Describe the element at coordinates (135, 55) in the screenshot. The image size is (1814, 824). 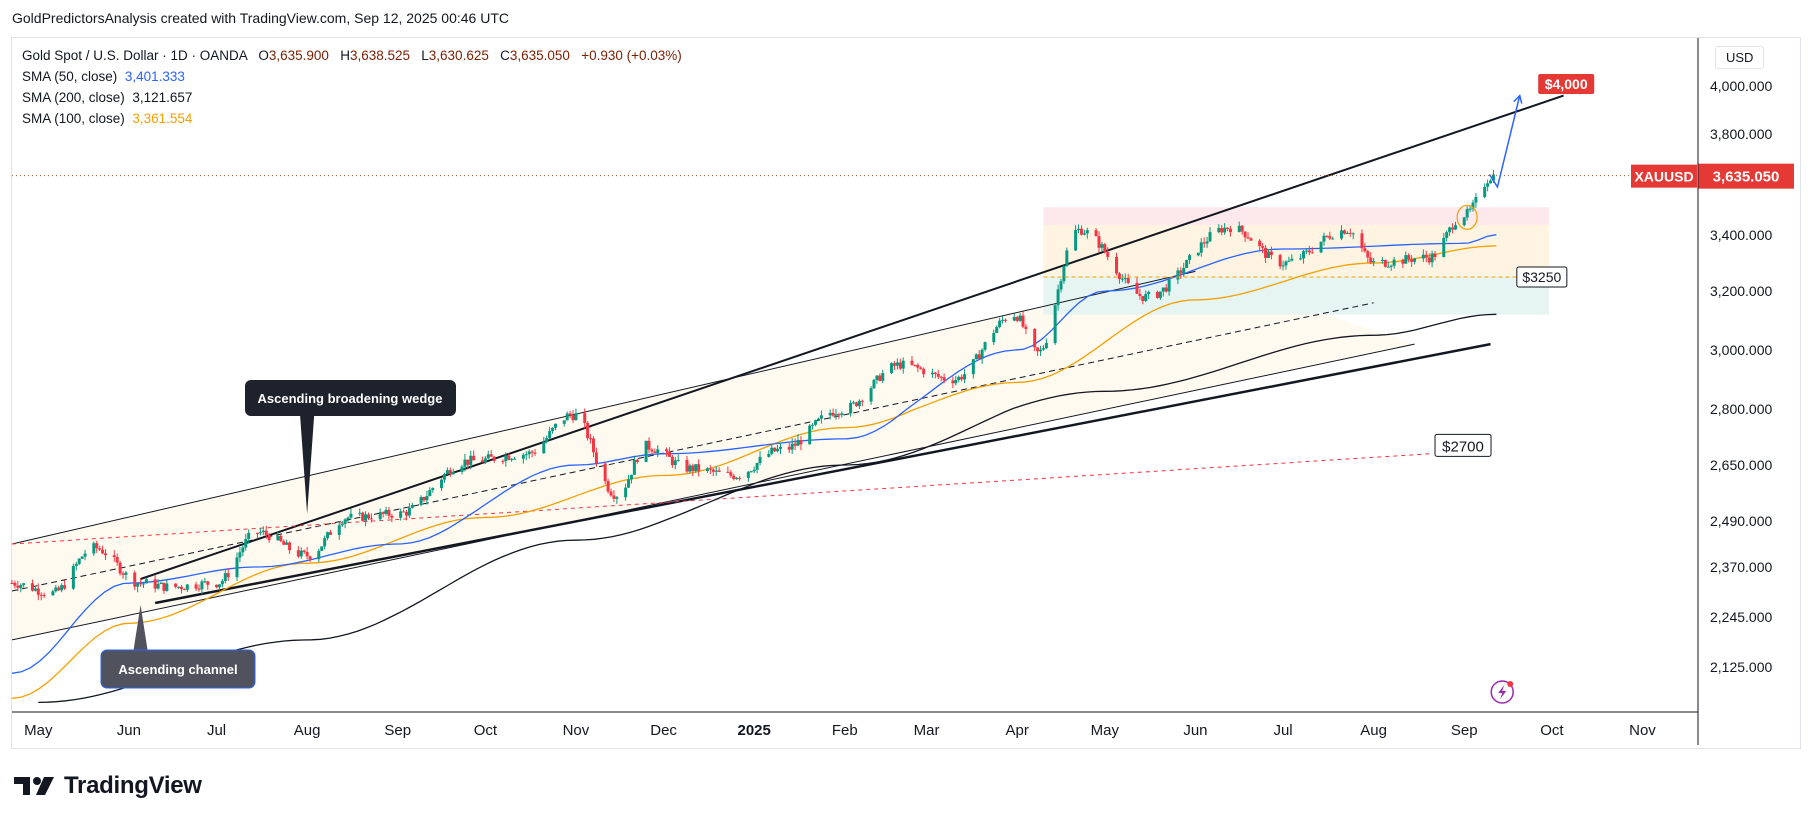
I see `legend-symbol: Gold Spot / U.S. Dollar · 1D · OANDA` at that location.